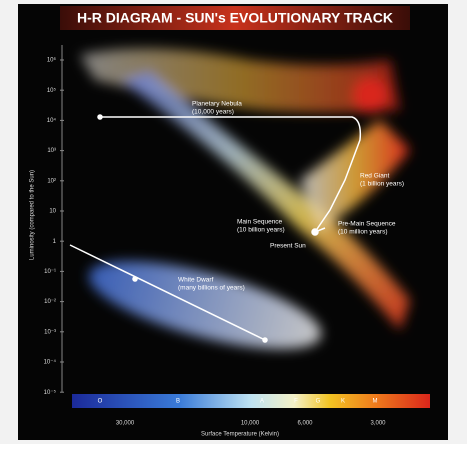  I want to click on region-duration: (10,000 years), so click(213, 112).